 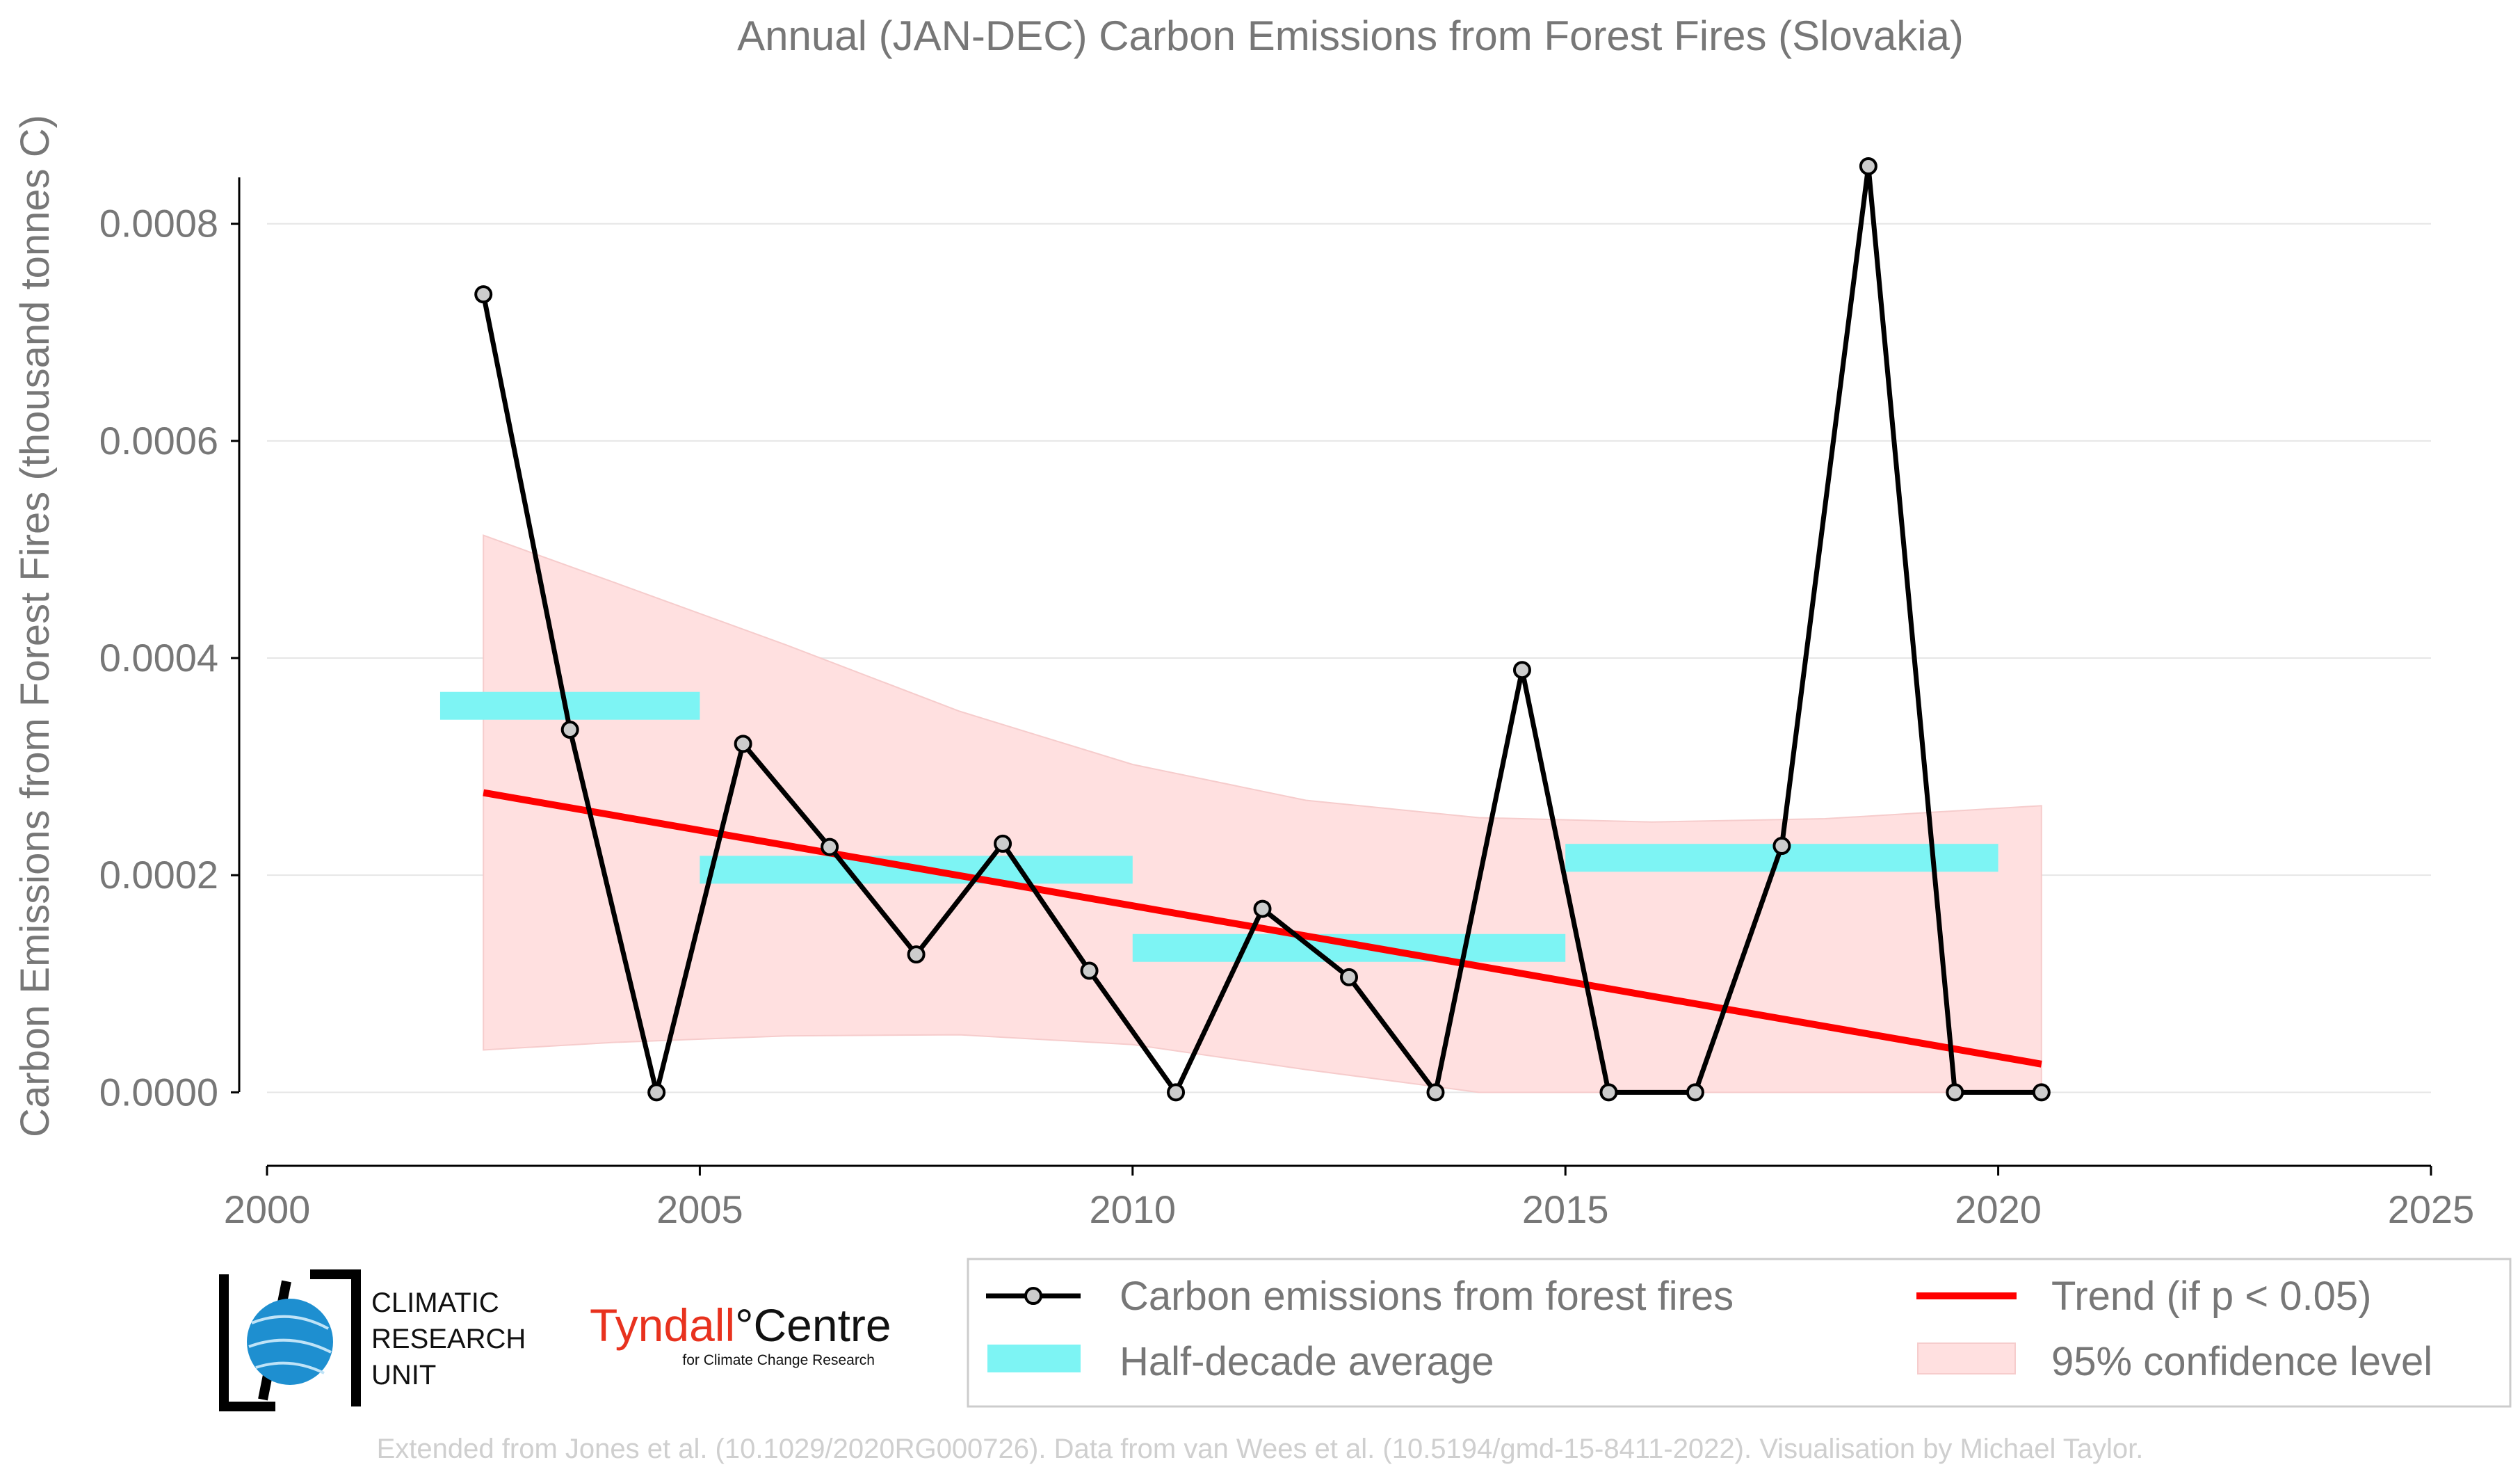 What do you see at coordinates (1133, 1209) in the screenshot?
I see `x-tick-label: 2010` at bounding box center [1133, 1209].